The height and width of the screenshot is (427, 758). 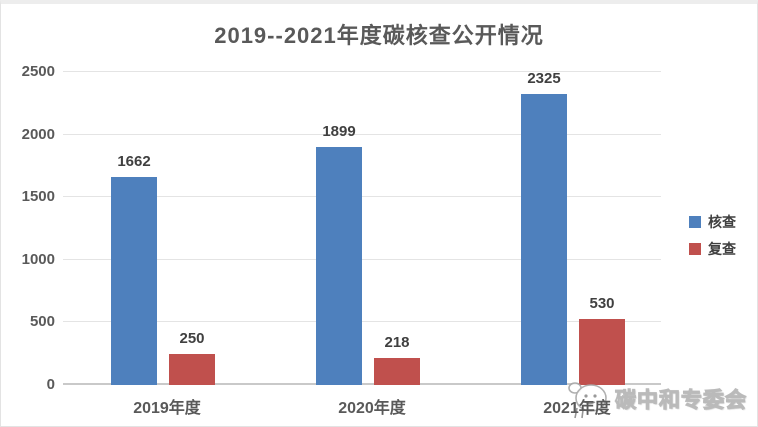 I want to click on y-axis-tick-label: 1000, so click(x=38, y=259).